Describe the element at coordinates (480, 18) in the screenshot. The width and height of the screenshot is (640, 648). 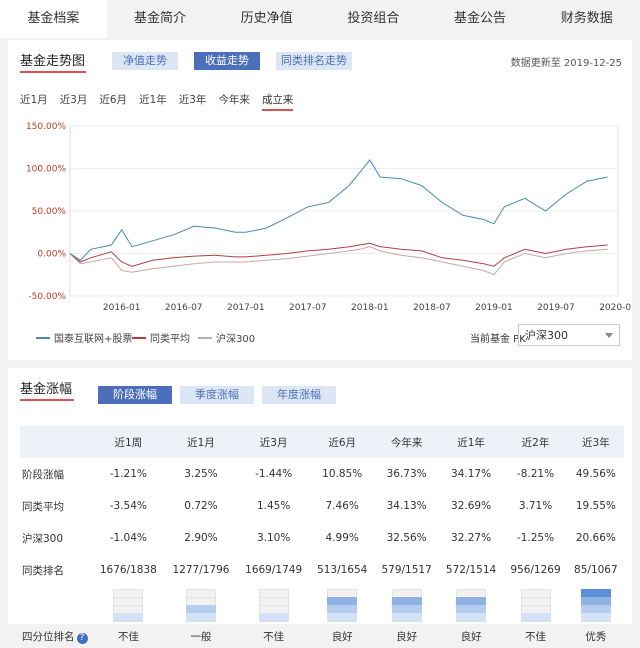
I see `tab-4: 基金公告` at that location.